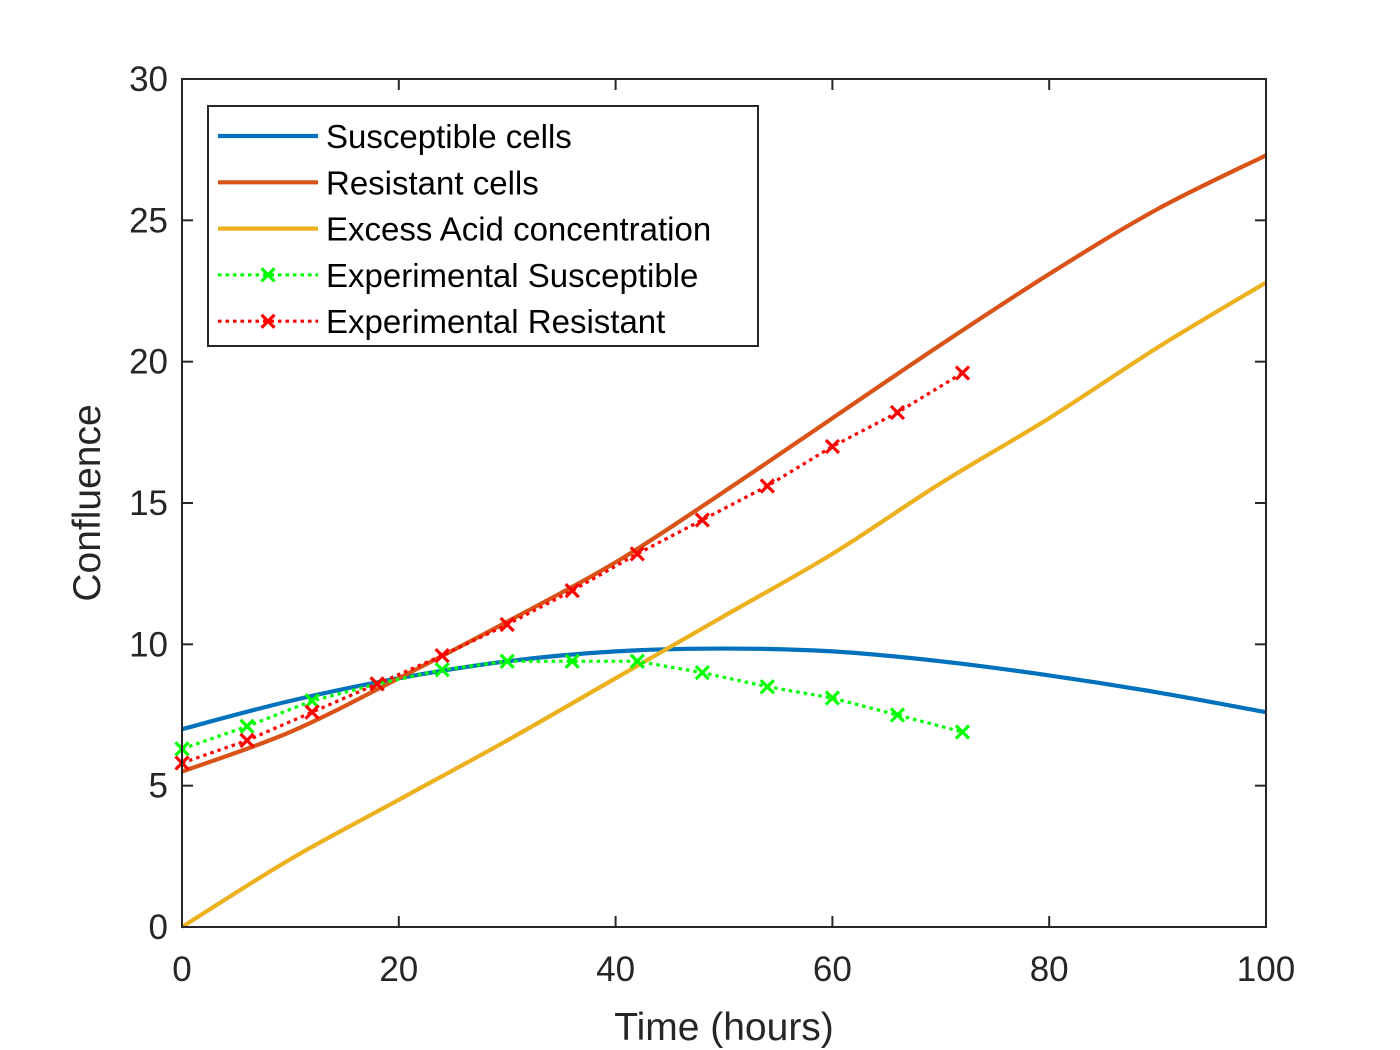  I want to click on x-tick-label: 80, so click(1049, 969).